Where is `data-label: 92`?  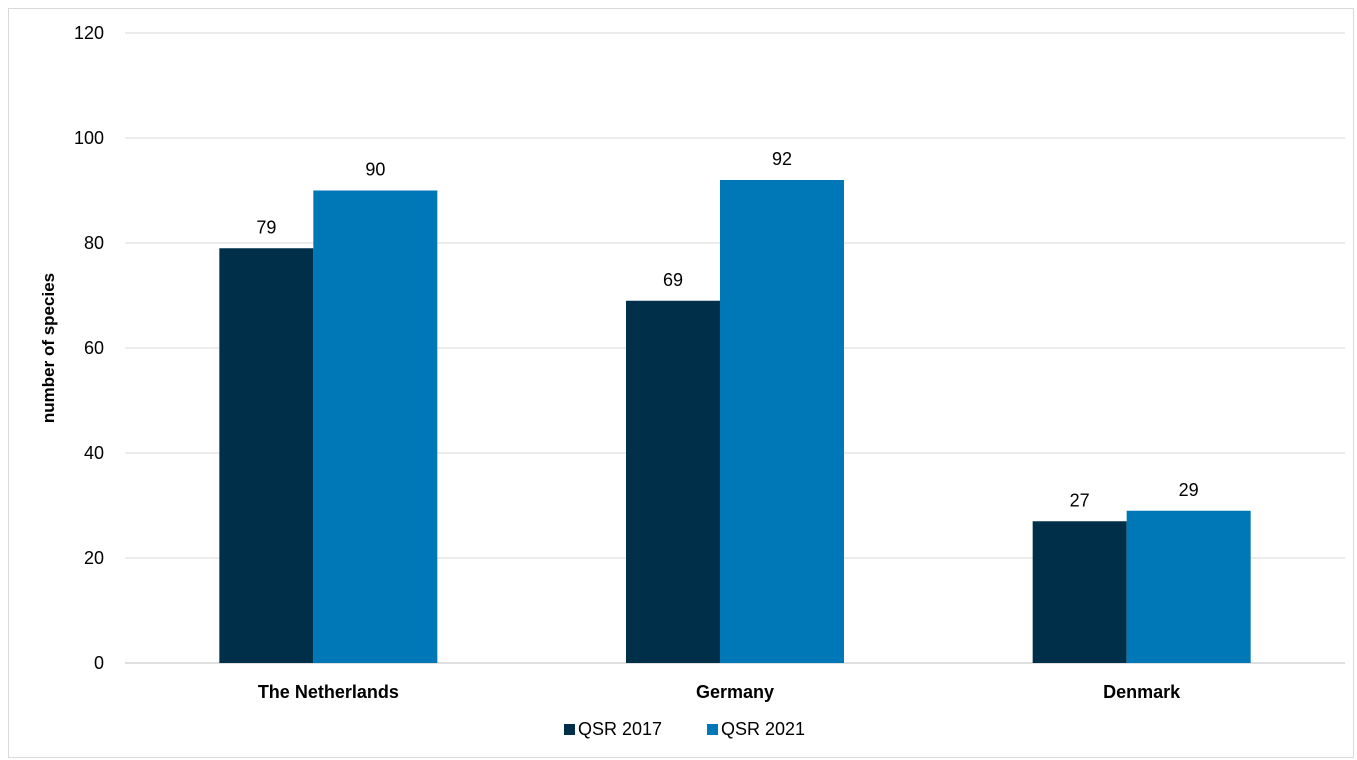
data-label: 92 is located at coordinates (782, 159).